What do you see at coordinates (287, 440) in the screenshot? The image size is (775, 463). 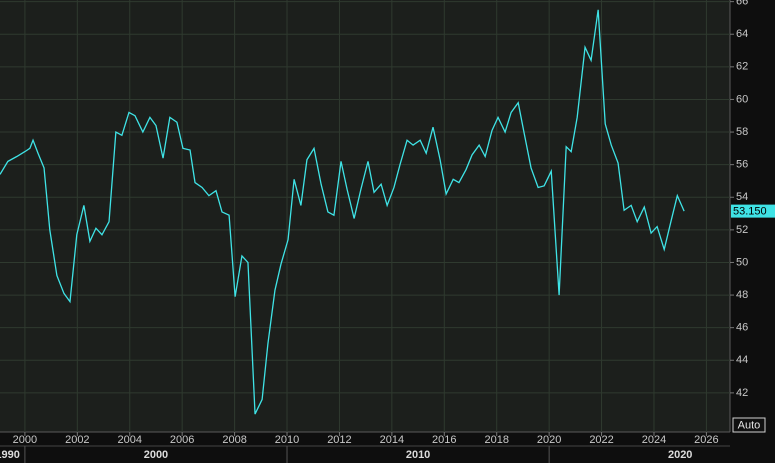 I see `x-tick-label: 2010` at bounding box center [287, 440].